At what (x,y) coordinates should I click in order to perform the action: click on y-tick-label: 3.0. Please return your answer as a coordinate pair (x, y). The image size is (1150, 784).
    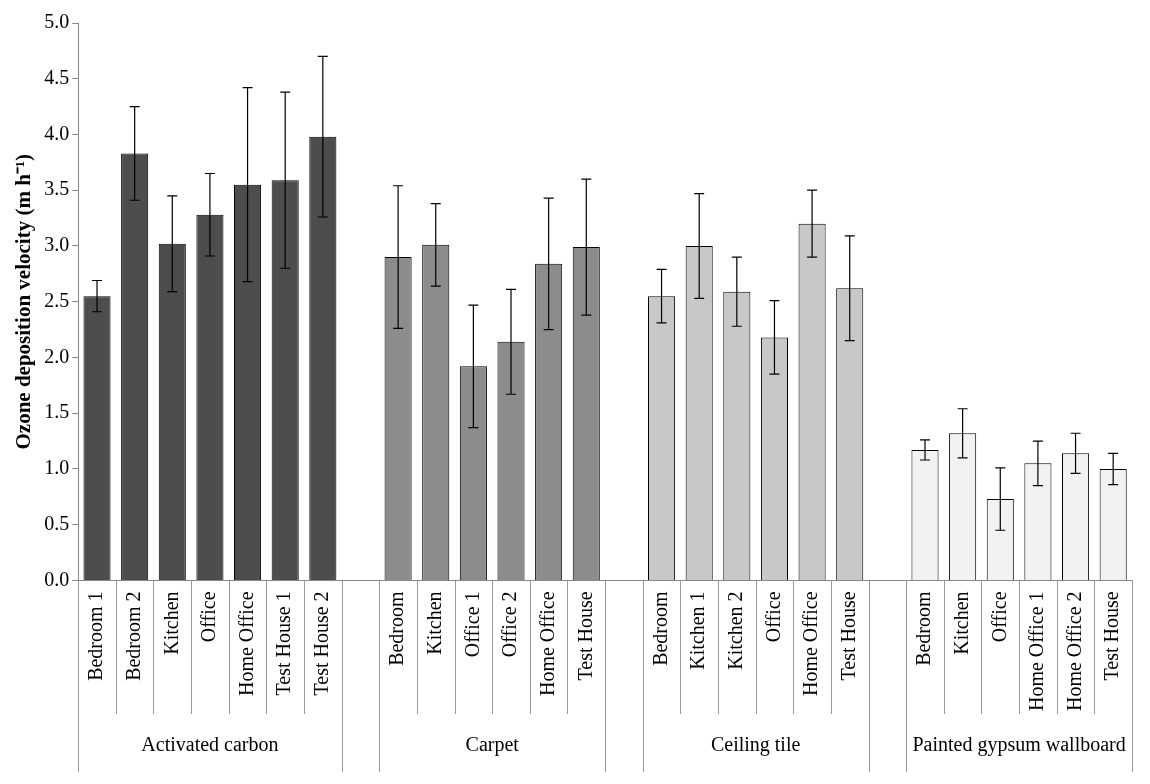
    Looking at the image, I should click on (57, 244).